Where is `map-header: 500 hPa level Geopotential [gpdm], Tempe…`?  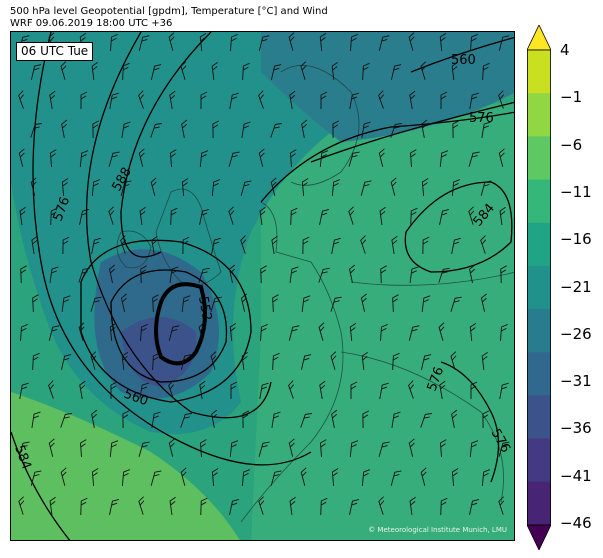
map-header: 500 hPa level Geopotential [gpdm], Tempe… is located at coordinates (169, 18).